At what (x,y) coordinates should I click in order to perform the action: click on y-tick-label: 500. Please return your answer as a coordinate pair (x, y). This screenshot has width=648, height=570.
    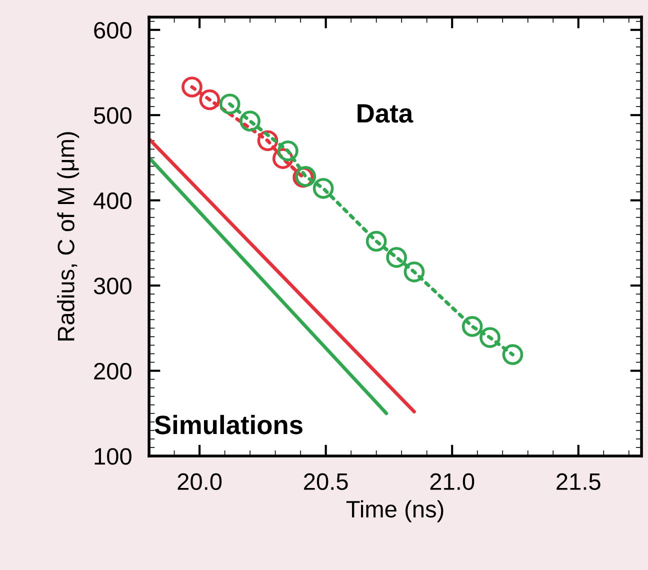
    Looking at the image, I should click on (113, 115).